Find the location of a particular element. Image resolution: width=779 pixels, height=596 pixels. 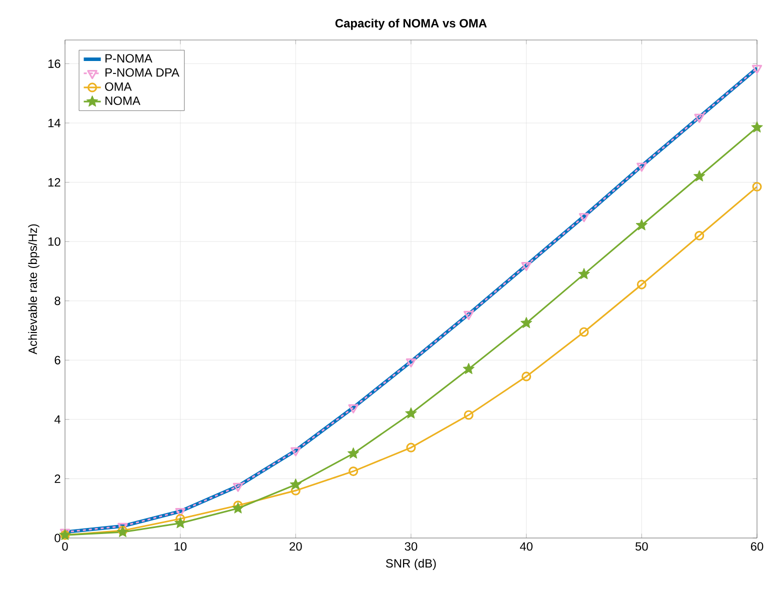

chart-title: Capacity of NOMA vs OMA is located at coordinates (411, 24).